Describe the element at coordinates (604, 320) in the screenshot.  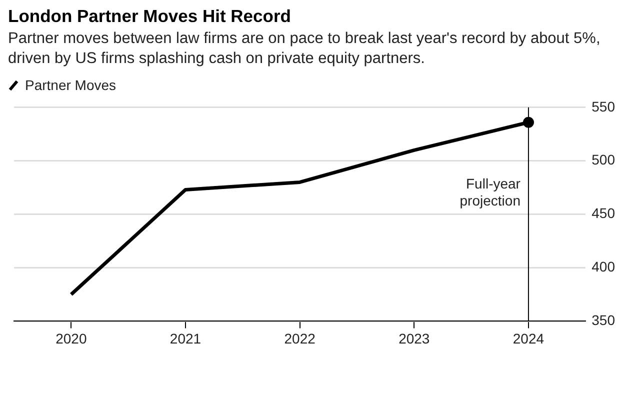
I see `y-tick-label: 350` at that location.